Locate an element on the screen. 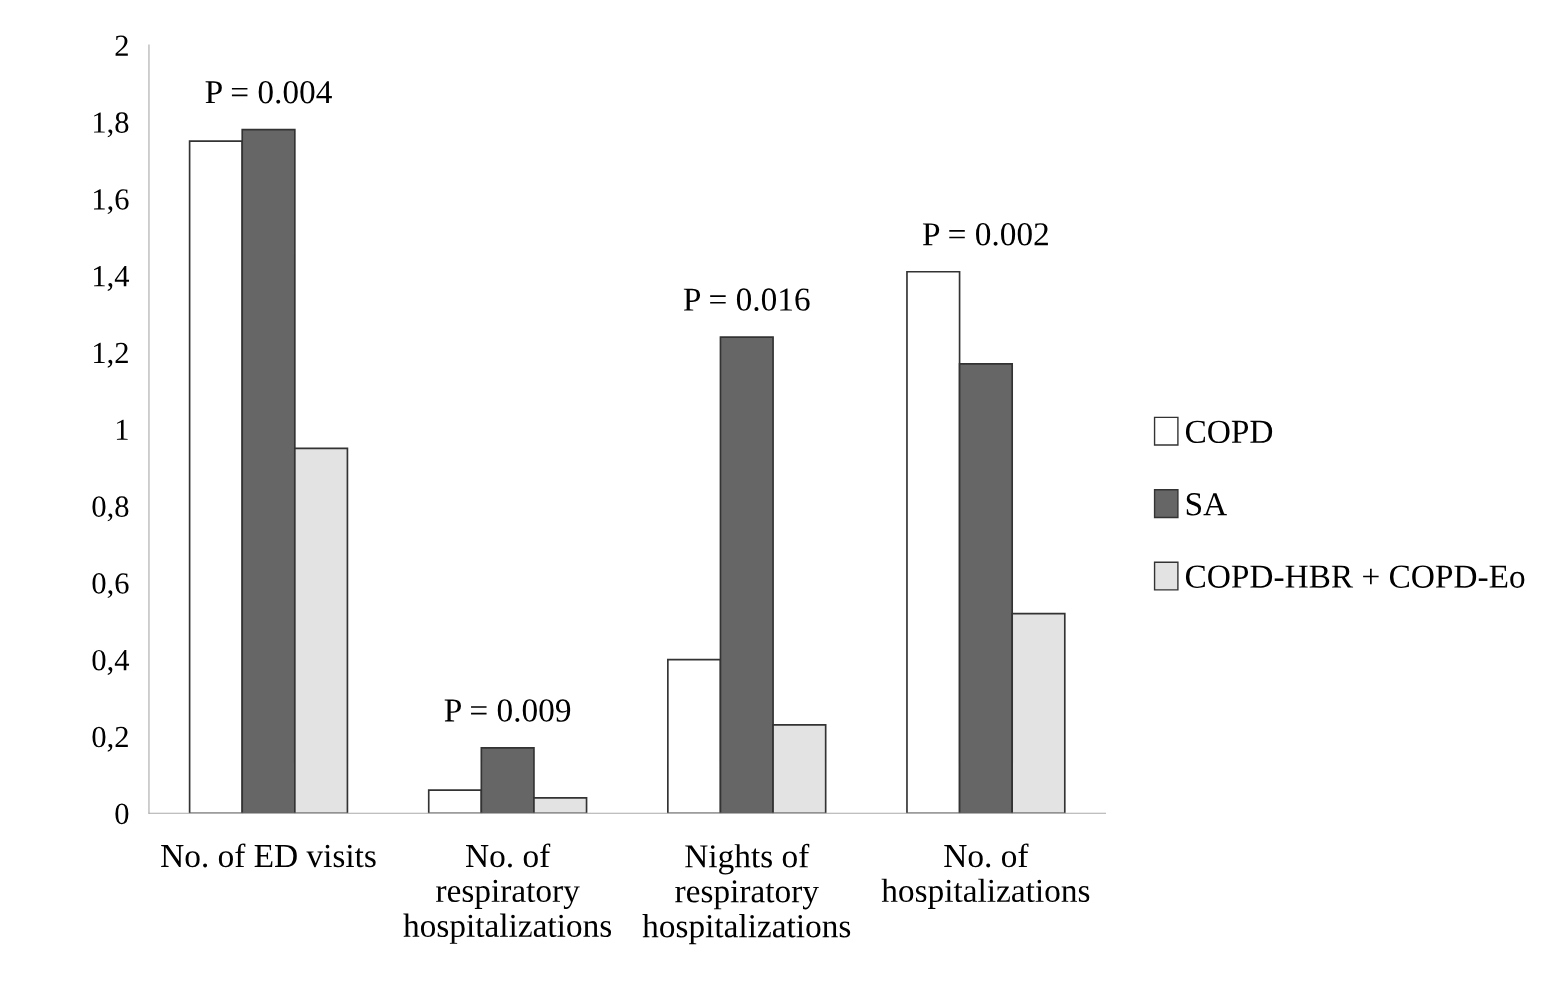  y-tick-label: 2 is located at coordinates (121, 45).